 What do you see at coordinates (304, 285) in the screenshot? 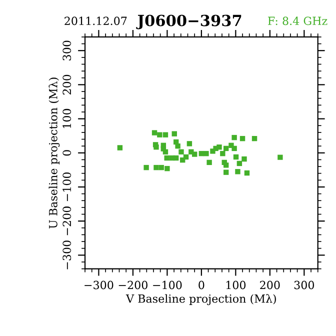
I see `x-tick-label: 300` at bounding box center [304, 285].